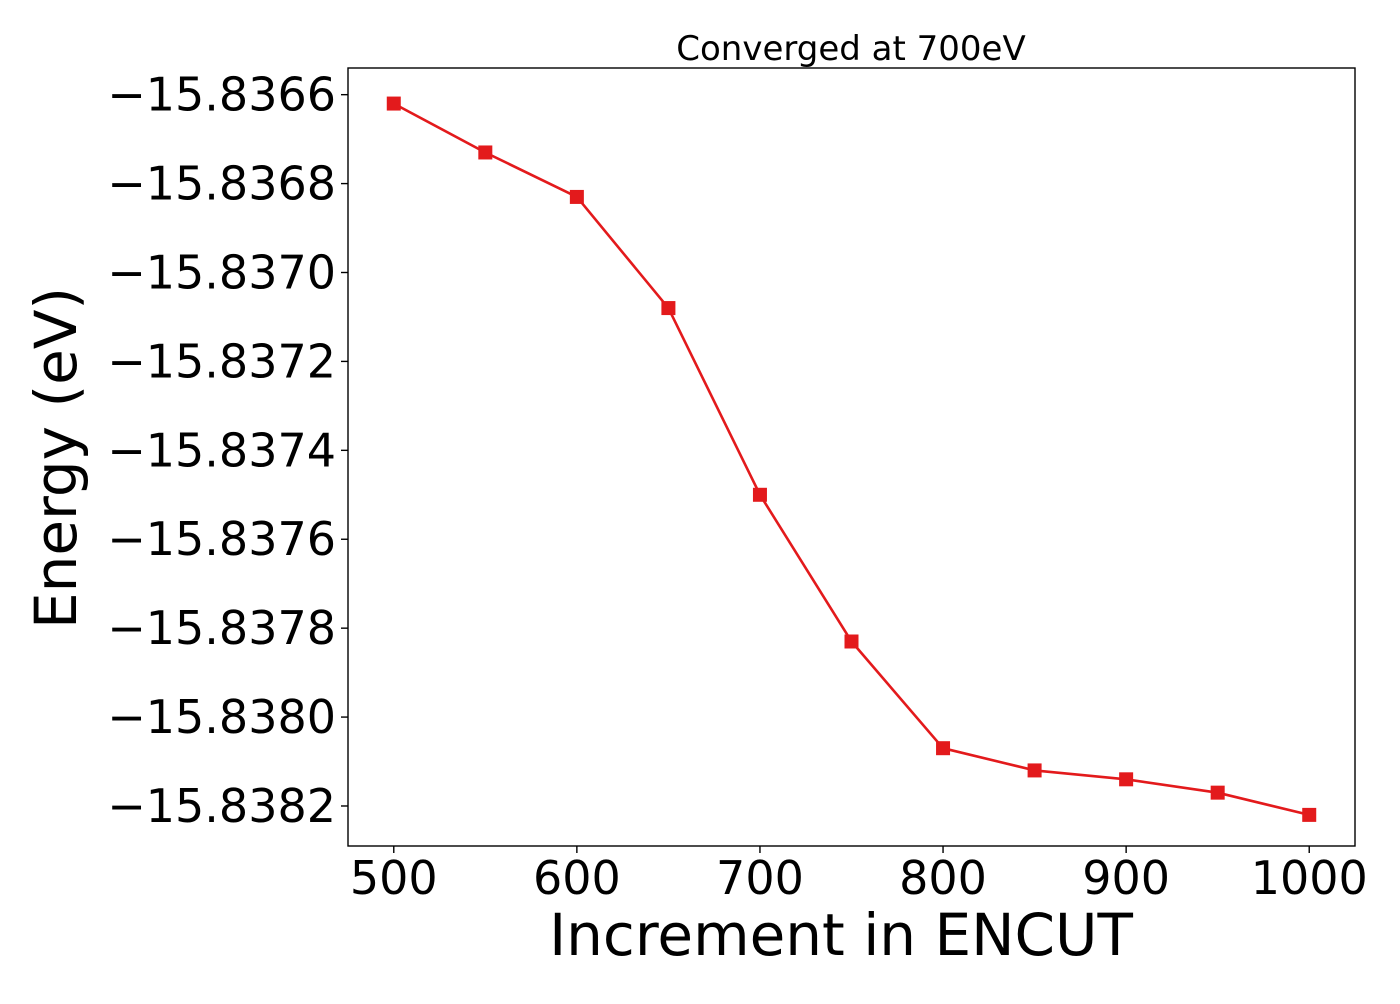 The image size is (1400, 1004). Describe the element at coordinates (859, 875) in the screenshot. I see `x-axis: 500 600 700 800 900 1000` at that location.